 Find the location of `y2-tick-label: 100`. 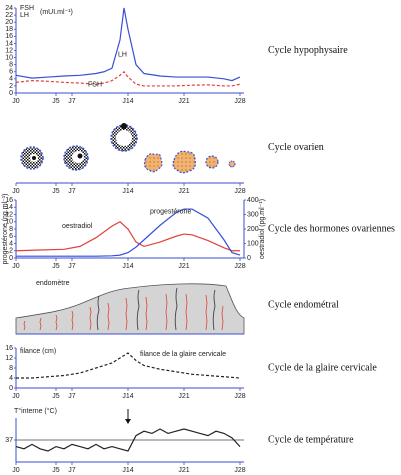

y2-tick-label: 100 is located at coordinates (253, 243).